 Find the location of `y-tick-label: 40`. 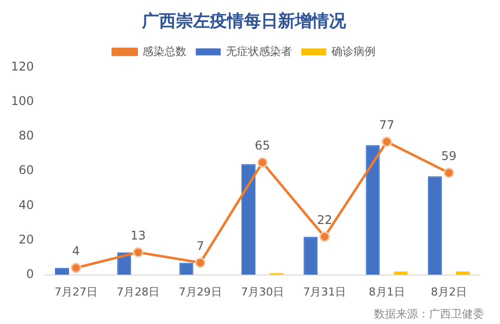

y-tick-label: 40 is located at coordinates (26, 205).